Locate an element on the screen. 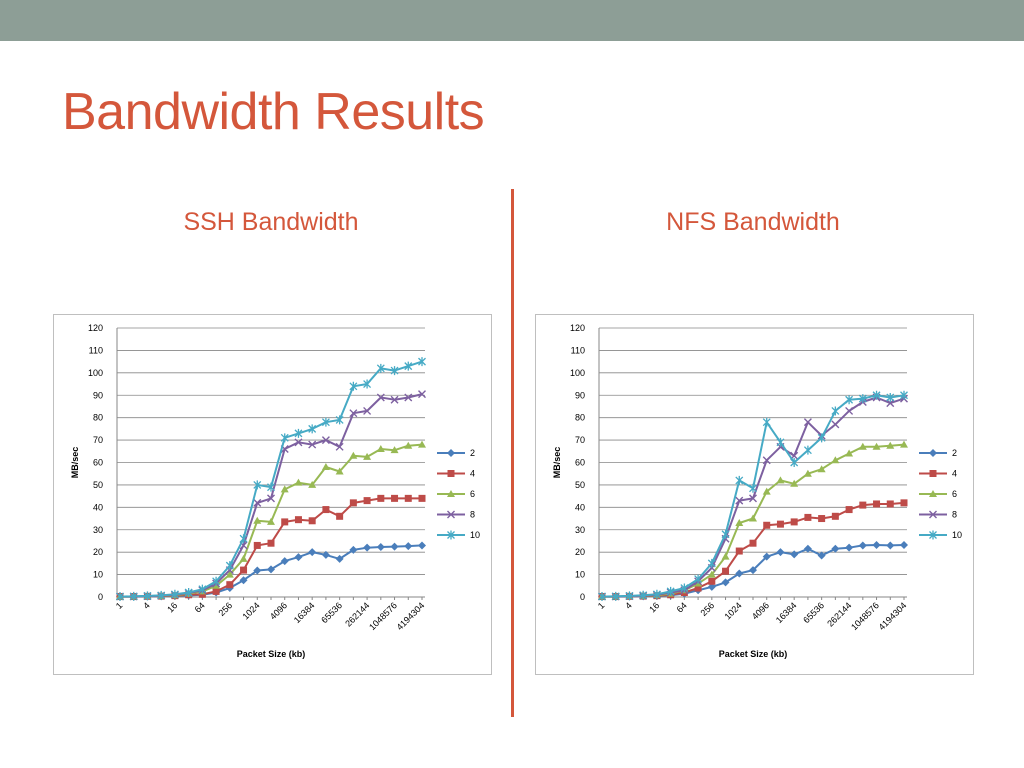  y-tick-label: 40 is located at coordinates (98, 507).